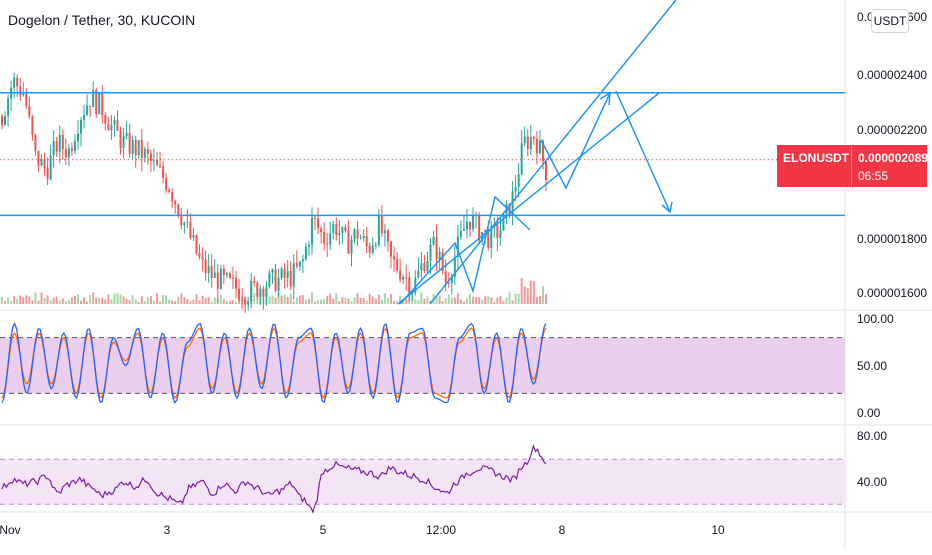 This screenshot has height=555, width=932. Describe the element at coordinates (274, 479) in the screenshot. I see `rsi-line` at that location.